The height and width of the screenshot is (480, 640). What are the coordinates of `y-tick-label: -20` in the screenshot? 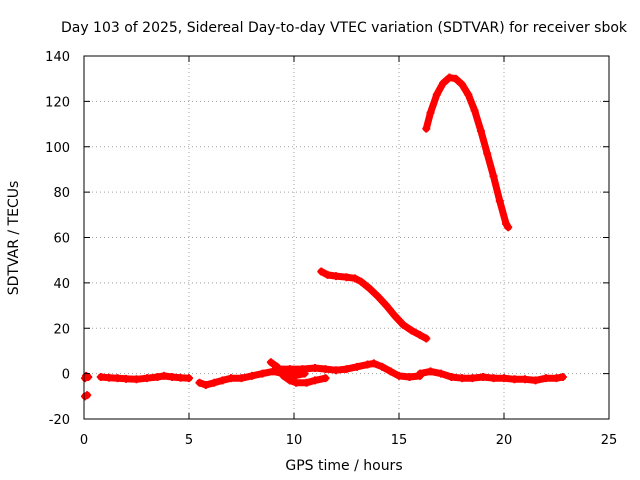 It's located at (59, 420).